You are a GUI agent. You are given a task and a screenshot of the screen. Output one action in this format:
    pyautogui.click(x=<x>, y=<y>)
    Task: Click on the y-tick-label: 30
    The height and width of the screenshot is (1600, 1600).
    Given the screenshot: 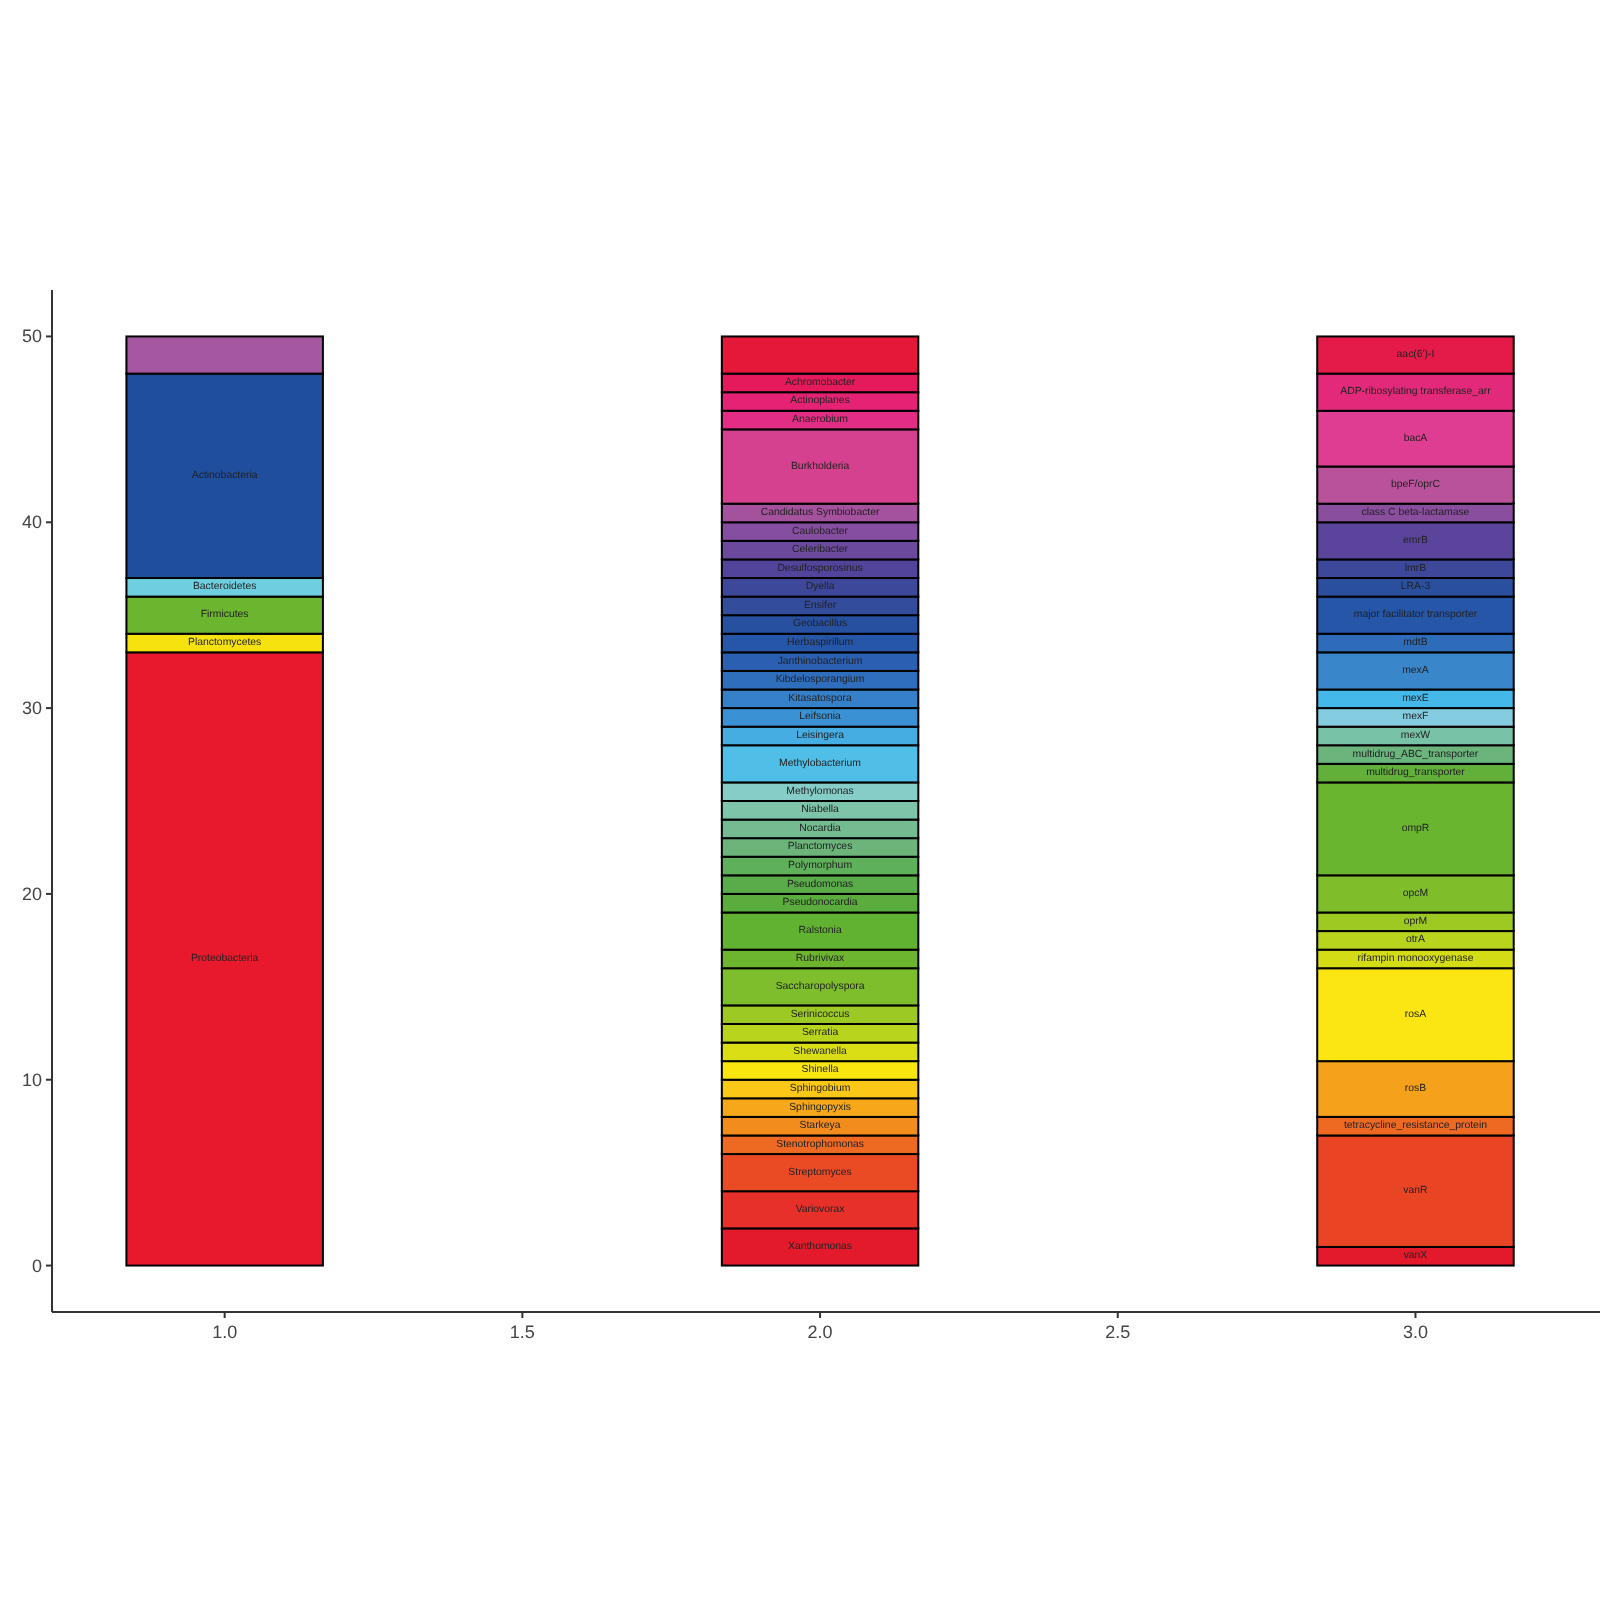 What is the action you would take?
    pyautogui.click(x=31, y=708)
    